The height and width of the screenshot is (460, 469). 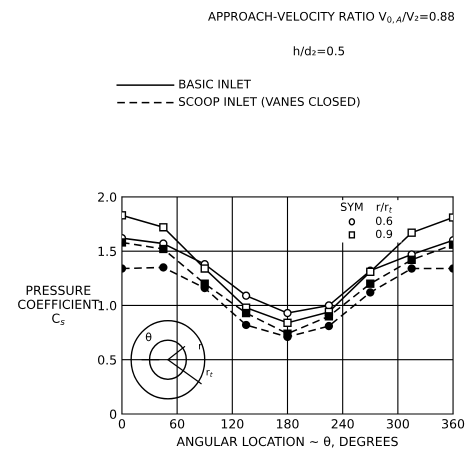 What do you see at coordinates (287, 442) in the screenshot?
I see `x-axis-title: ANGULAR LOCATION ~ θ, DEGREES` at bounding box center [287, 442].